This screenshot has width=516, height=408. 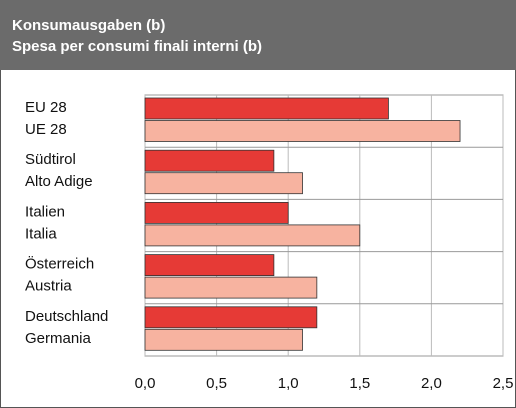 What do you see at coordinates (216, 383) in the screenshot?
I see `x-tick-label: 0,5` at bounding box center [216, 383].